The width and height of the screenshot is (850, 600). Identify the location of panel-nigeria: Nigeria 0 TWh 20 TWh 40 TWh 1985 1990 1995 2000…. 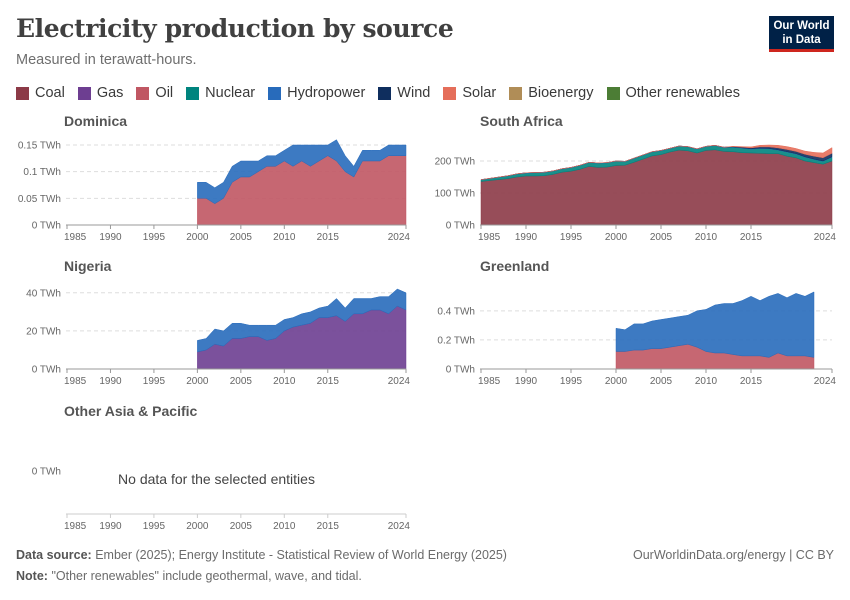
(218, 322).